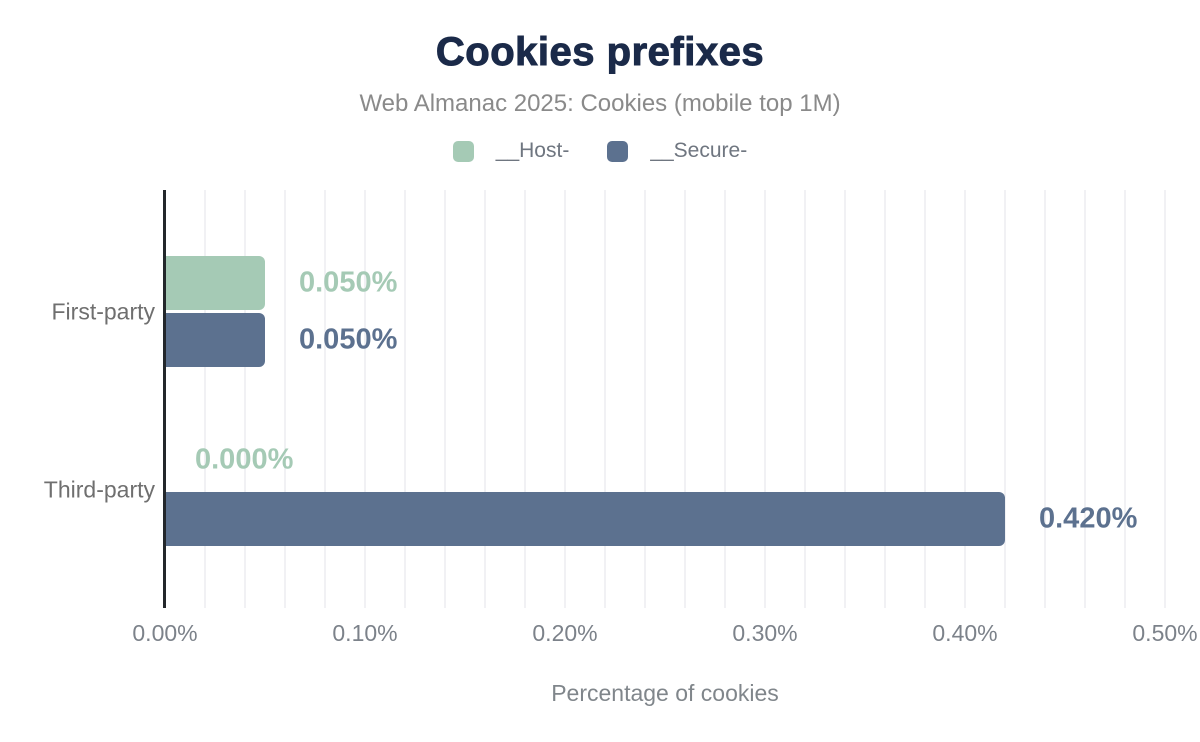 The width and height of the screenshot is (1200, 742). Describe the element at coordinates (348, 282) in the screenshot. I see `bar-value-label-first-party-host: 0.050%` at that location.